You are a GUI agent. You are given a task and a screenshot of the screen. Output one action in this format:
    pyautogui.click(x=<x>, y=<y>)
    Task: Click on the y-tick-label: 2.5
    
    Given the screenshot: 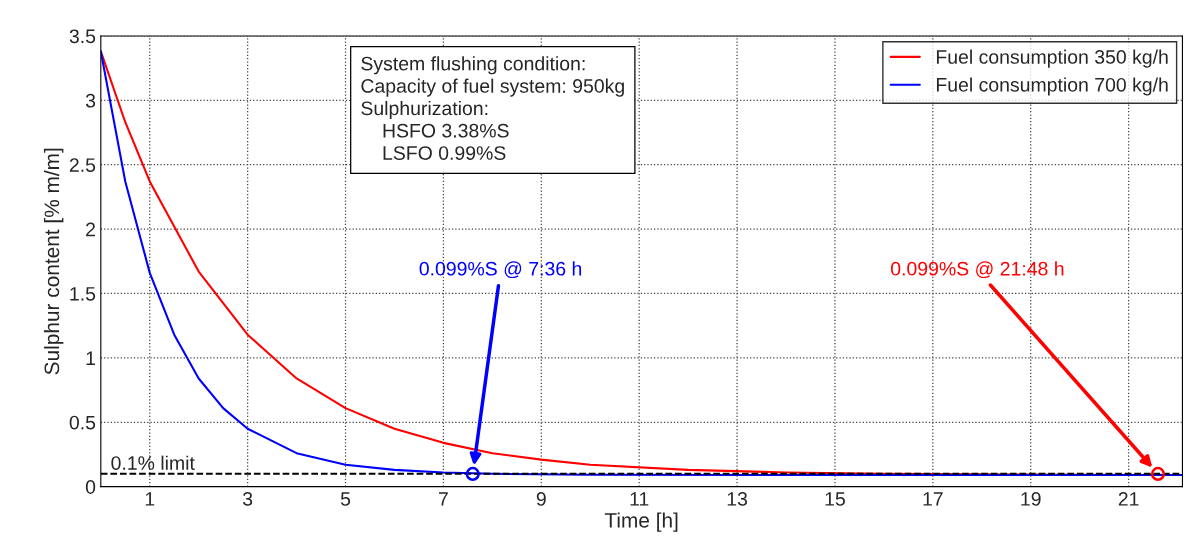 What is the action you would take?
    pyautogui.click(x=82, y=165)
    